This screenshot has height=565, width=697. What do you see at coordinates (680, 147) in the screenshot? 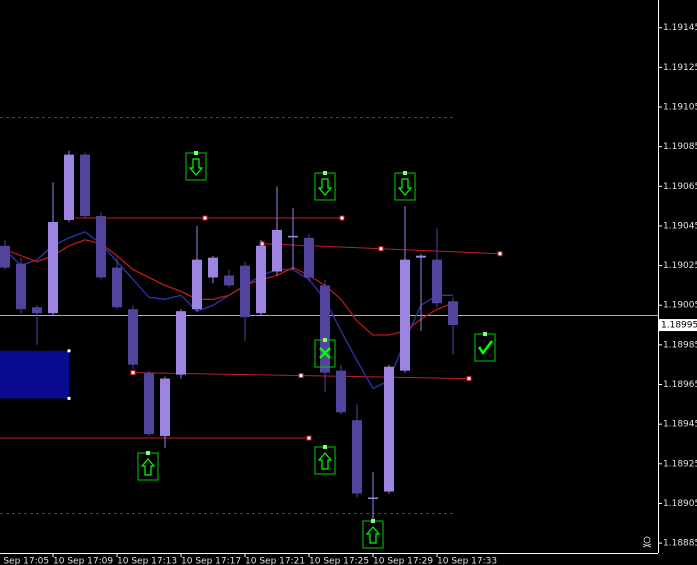
I see `y-tick-label: 1.19085` at bounding box center [680, 147].